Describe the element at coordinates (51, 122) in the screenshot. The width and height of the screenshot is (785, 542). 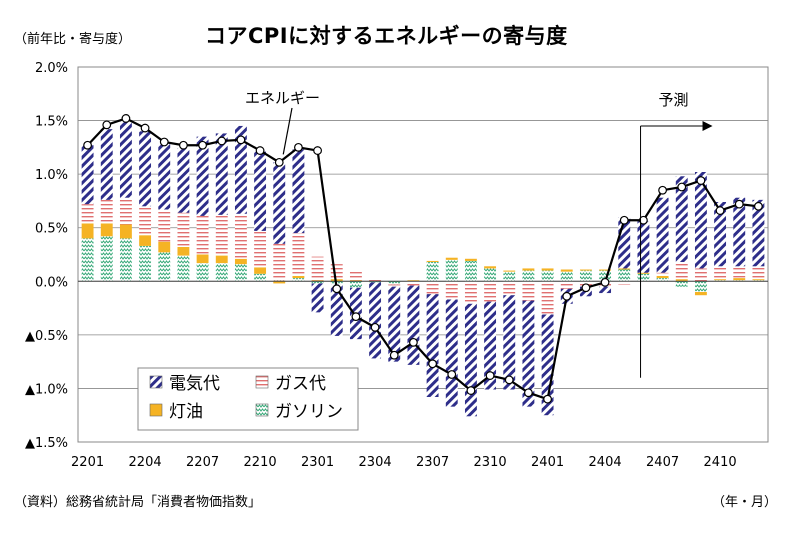
I see `y-tick-label: 1.5%` at that location.